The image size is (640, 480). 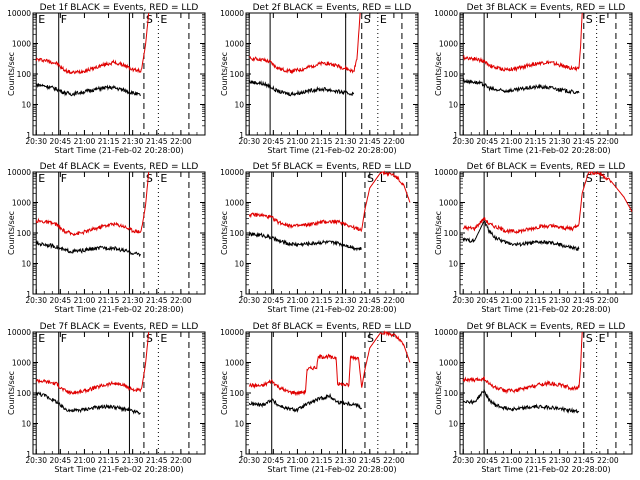 I want to click on panel-title: Det 2f BLACK = Events, RED = LLD, so click(x=332, y=8).